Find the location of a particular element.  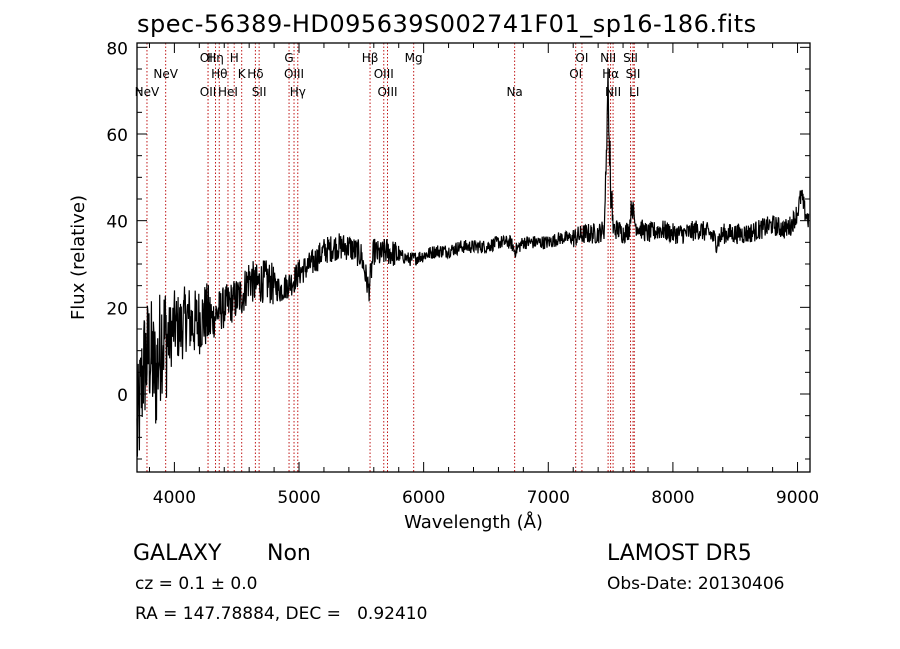

object-subclass: Non is located at coordinates (289, 553).